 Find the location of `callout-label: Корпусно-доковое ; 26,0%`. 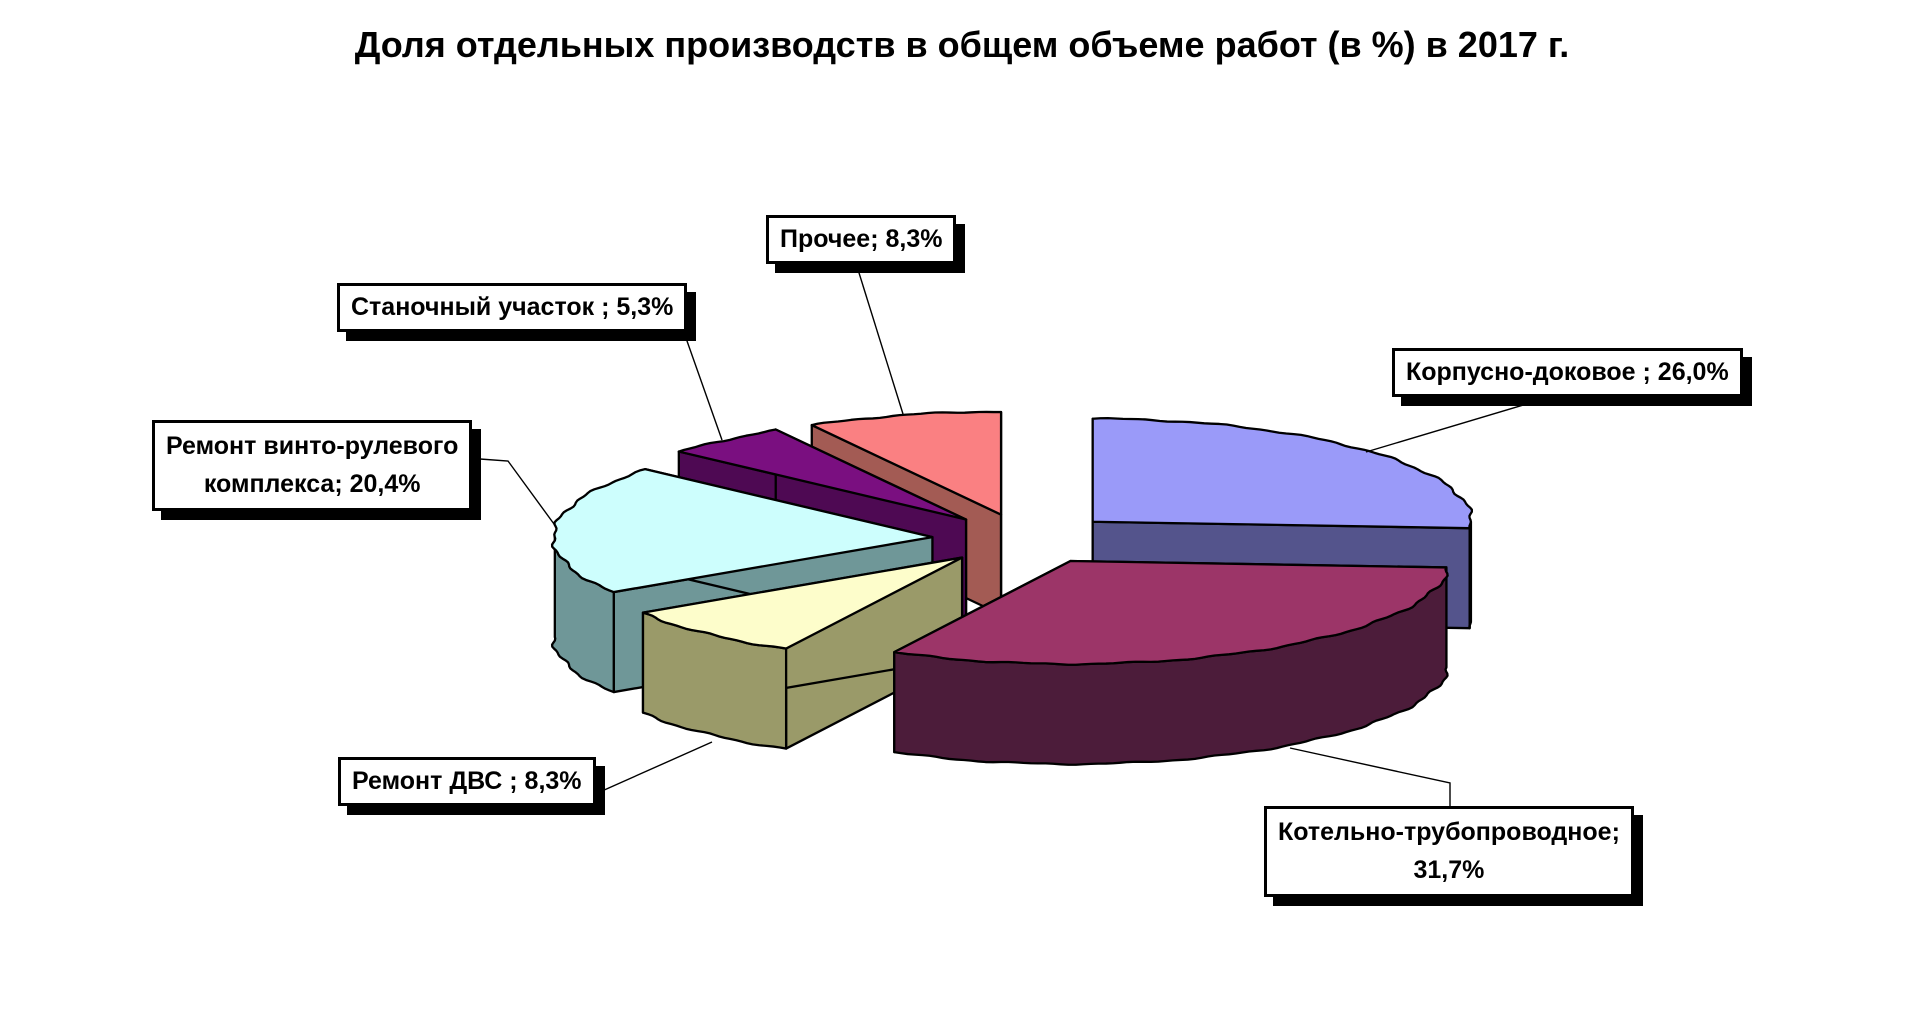

callout-label: Корпусно-доковое ; 26,0% is located at coordinates (1567, 372).